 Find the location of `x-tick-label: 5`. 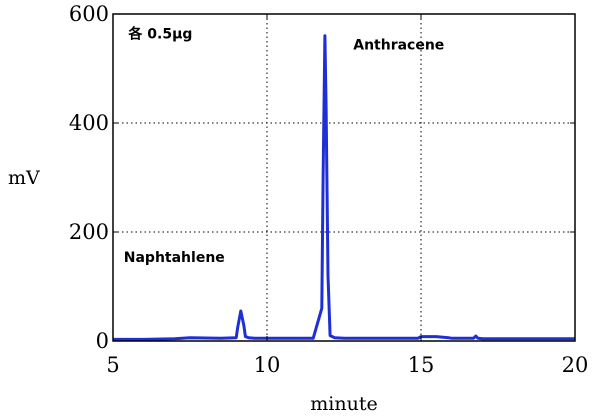

x-tick-label: 5 is located at coordinates (112, 365).